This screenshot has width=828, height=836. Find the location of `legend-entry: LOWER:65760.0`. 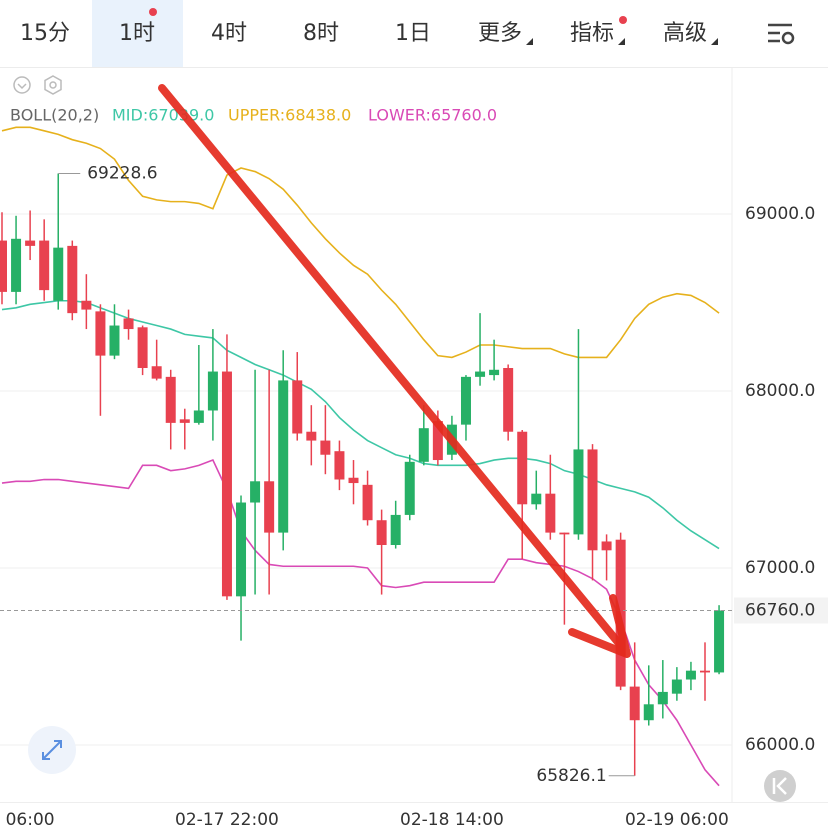

legend-entry: LOWER:65760.0 is located at coordinates (432, 115).